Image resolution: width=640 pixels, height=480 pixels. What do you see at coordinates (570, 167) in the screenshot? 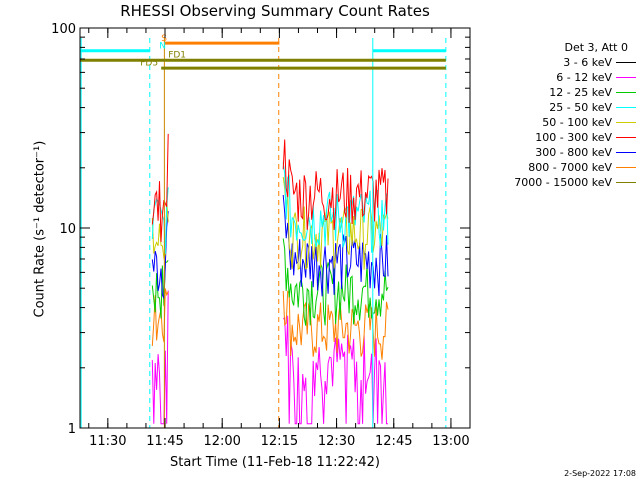
I see `legend-label: 800 - 7000 keV` at bounding box center [570, 167].